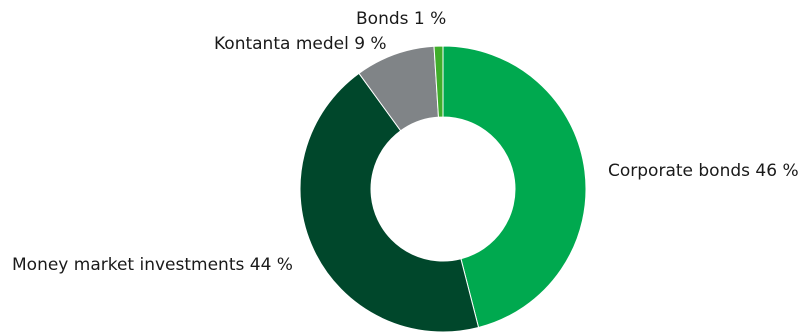 The width and height of the screenshot is (811, 336). What do you see at coordinates (401, 19) in the screenshot?
I see `slice-label-bonds: Bonds 1 %` at bounding box center [401, 19].